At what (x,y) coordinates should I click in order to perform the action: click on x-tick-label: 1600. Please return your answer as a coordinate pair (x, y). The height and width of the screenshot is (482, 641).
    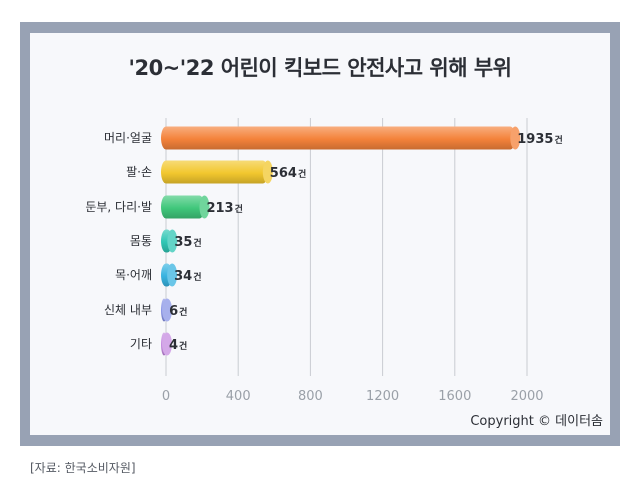
    Looking at the image, I should click on (454, 396).